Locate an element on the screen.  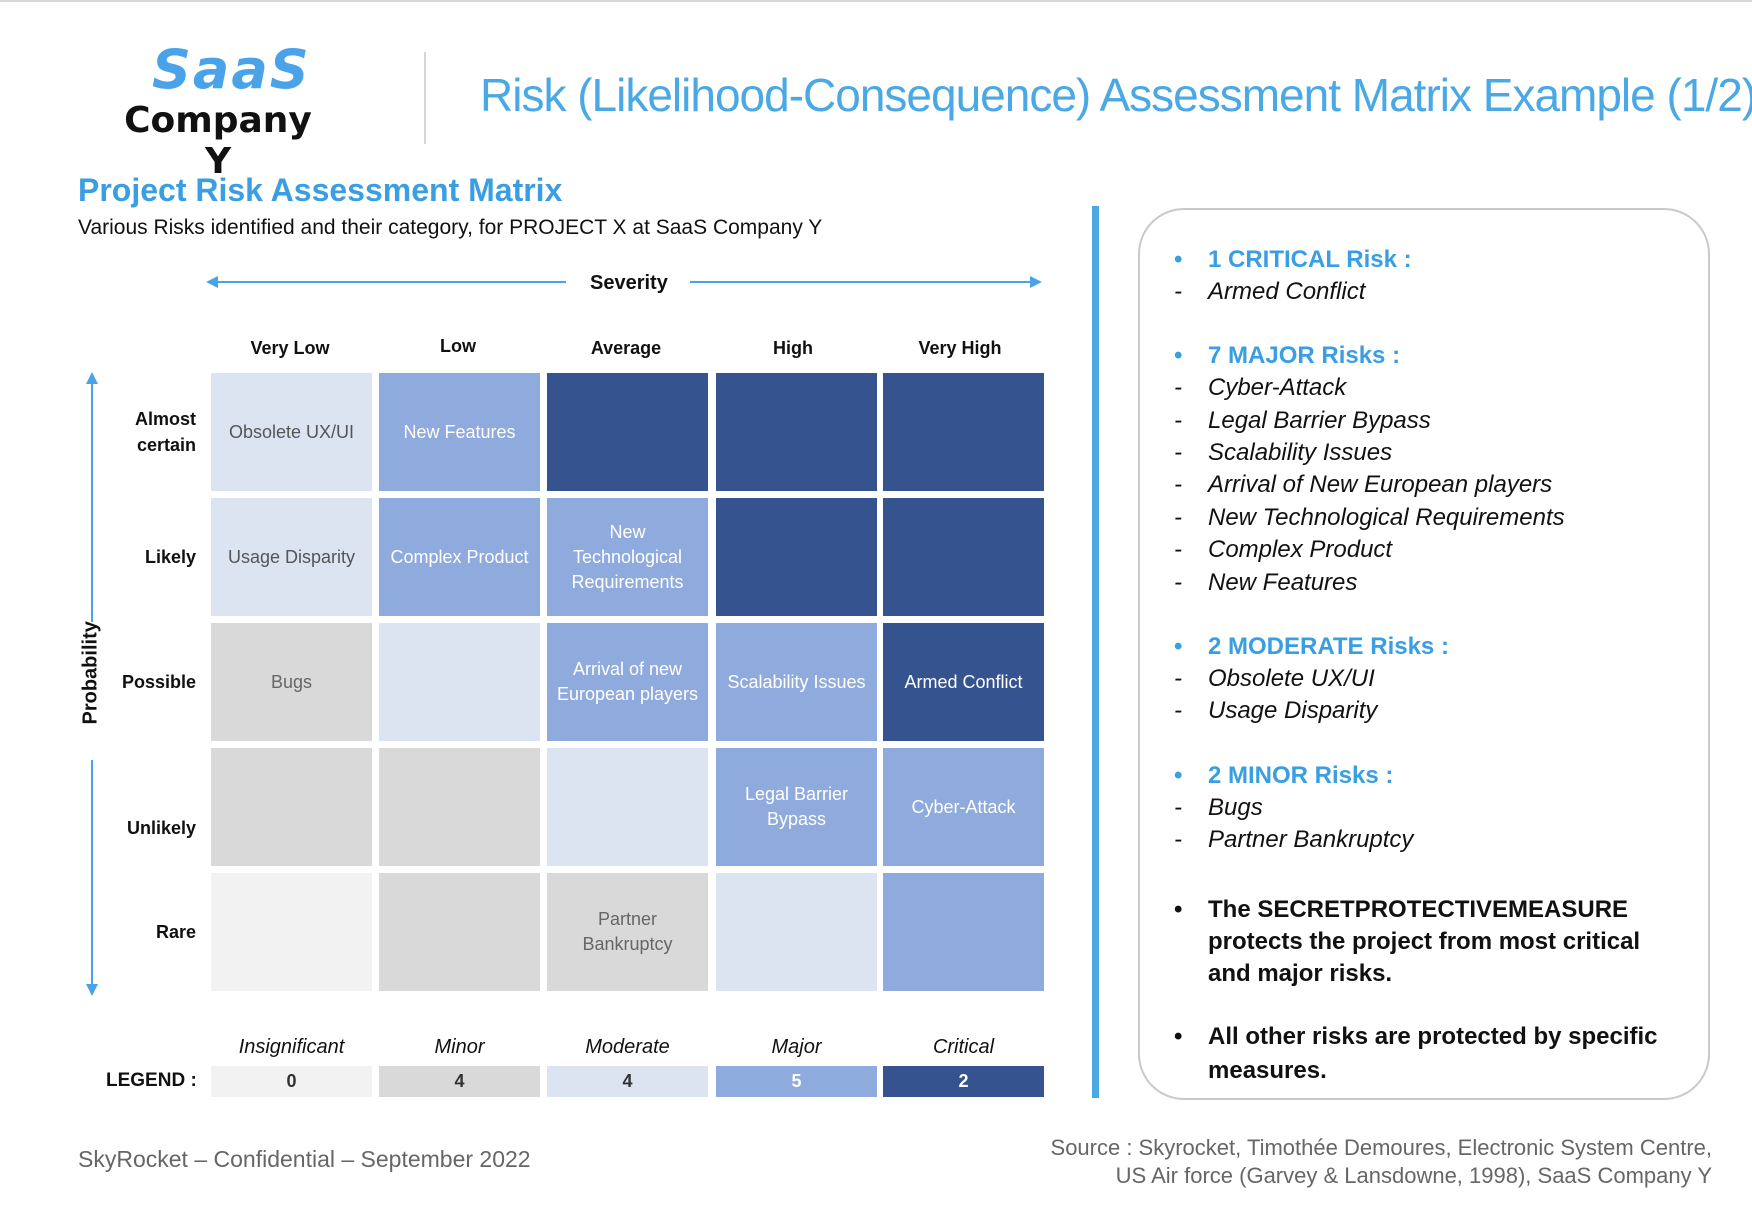
matrix-cell: Arrival of new European players is located at coordinates (627, 682).